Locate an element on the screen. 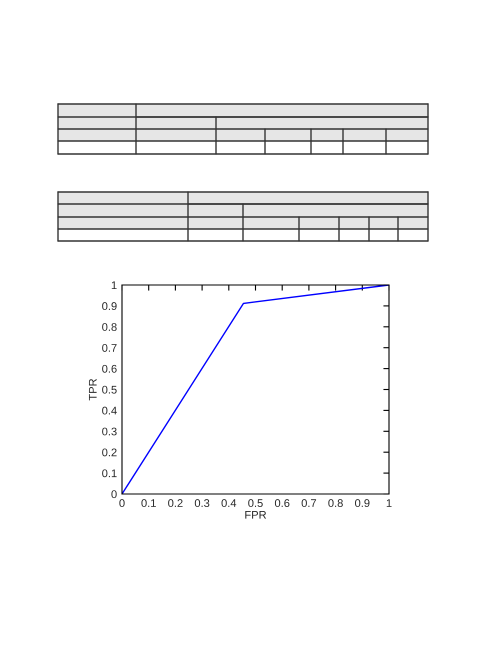 Image resolution: width=502 pixels, height=650 pixels. y-tick-label: 0.5 is located at coordinates (109, 390).